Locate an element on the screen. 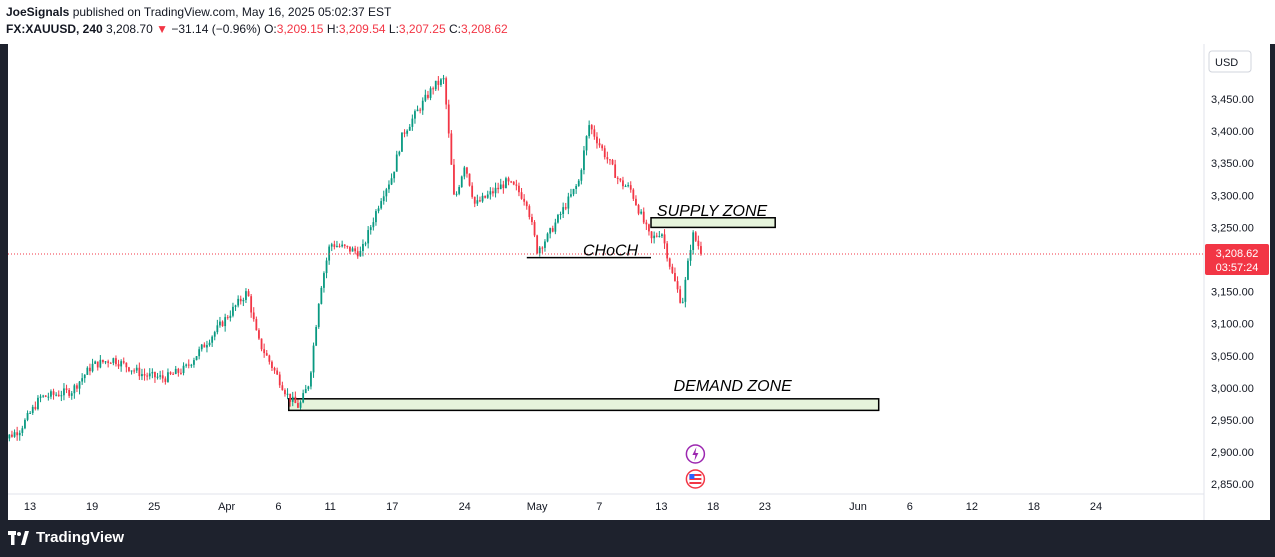 The width and height of the screenshot is (1275, 557). brand-text: TradingView is located at coordinates (80, 537).